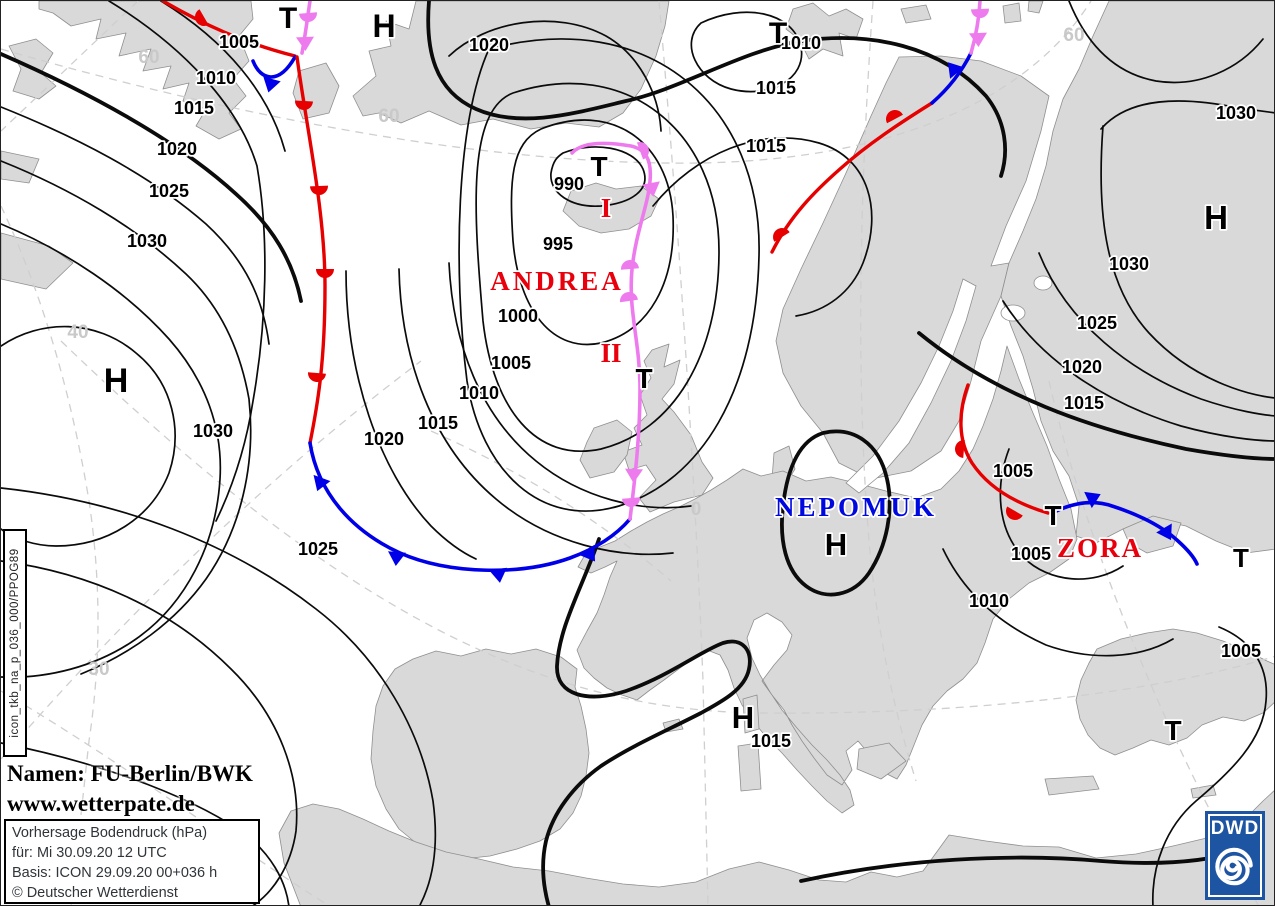 The width and height of the screenshot is (1275, 906). What do you see at coordinates (95, 893) in the screenshot?
I see `info-line-copyright: © Deutscher Wetterdienst` at bounding box center [95, 893].